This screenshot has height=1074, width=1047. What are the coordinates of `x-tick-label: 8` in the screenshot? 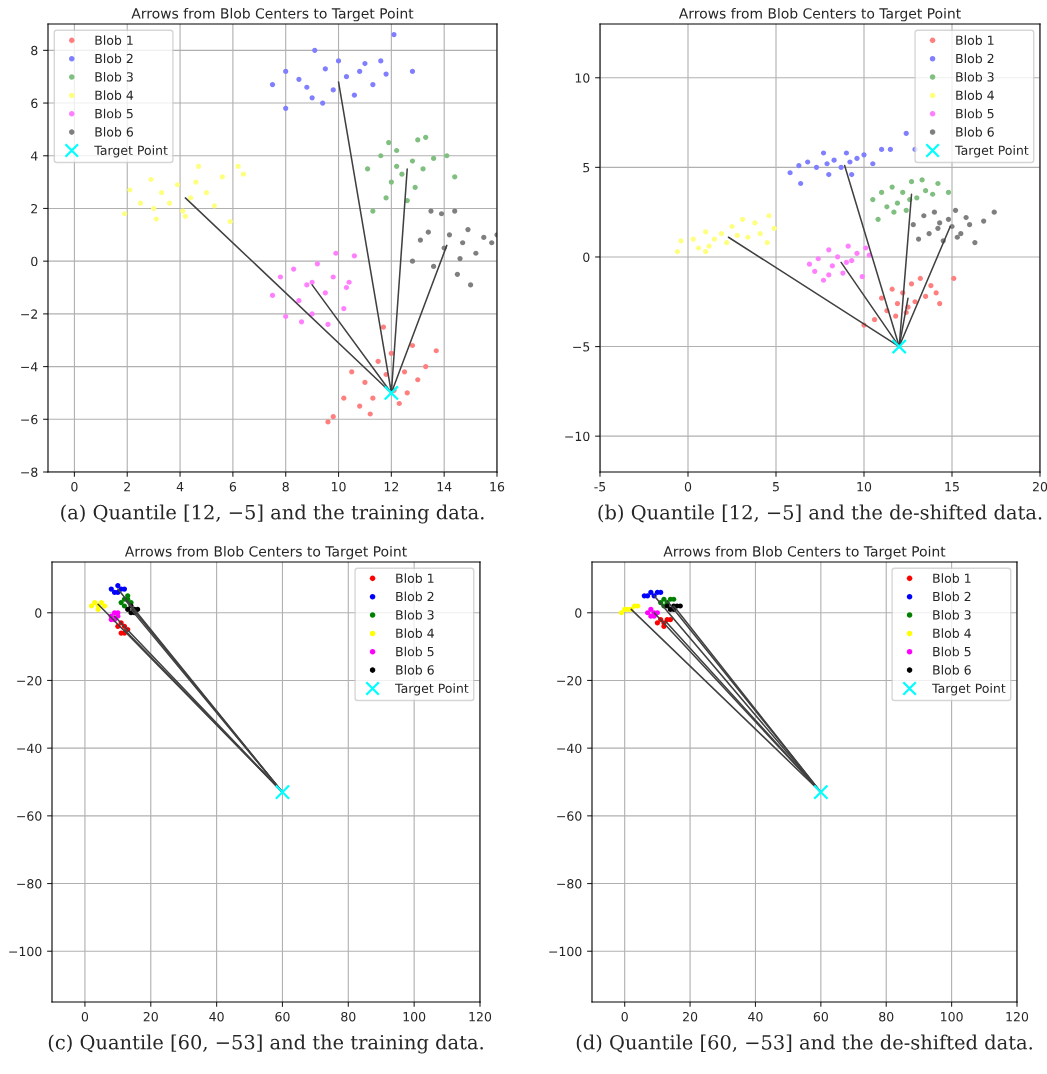 It's located at (285, 486).